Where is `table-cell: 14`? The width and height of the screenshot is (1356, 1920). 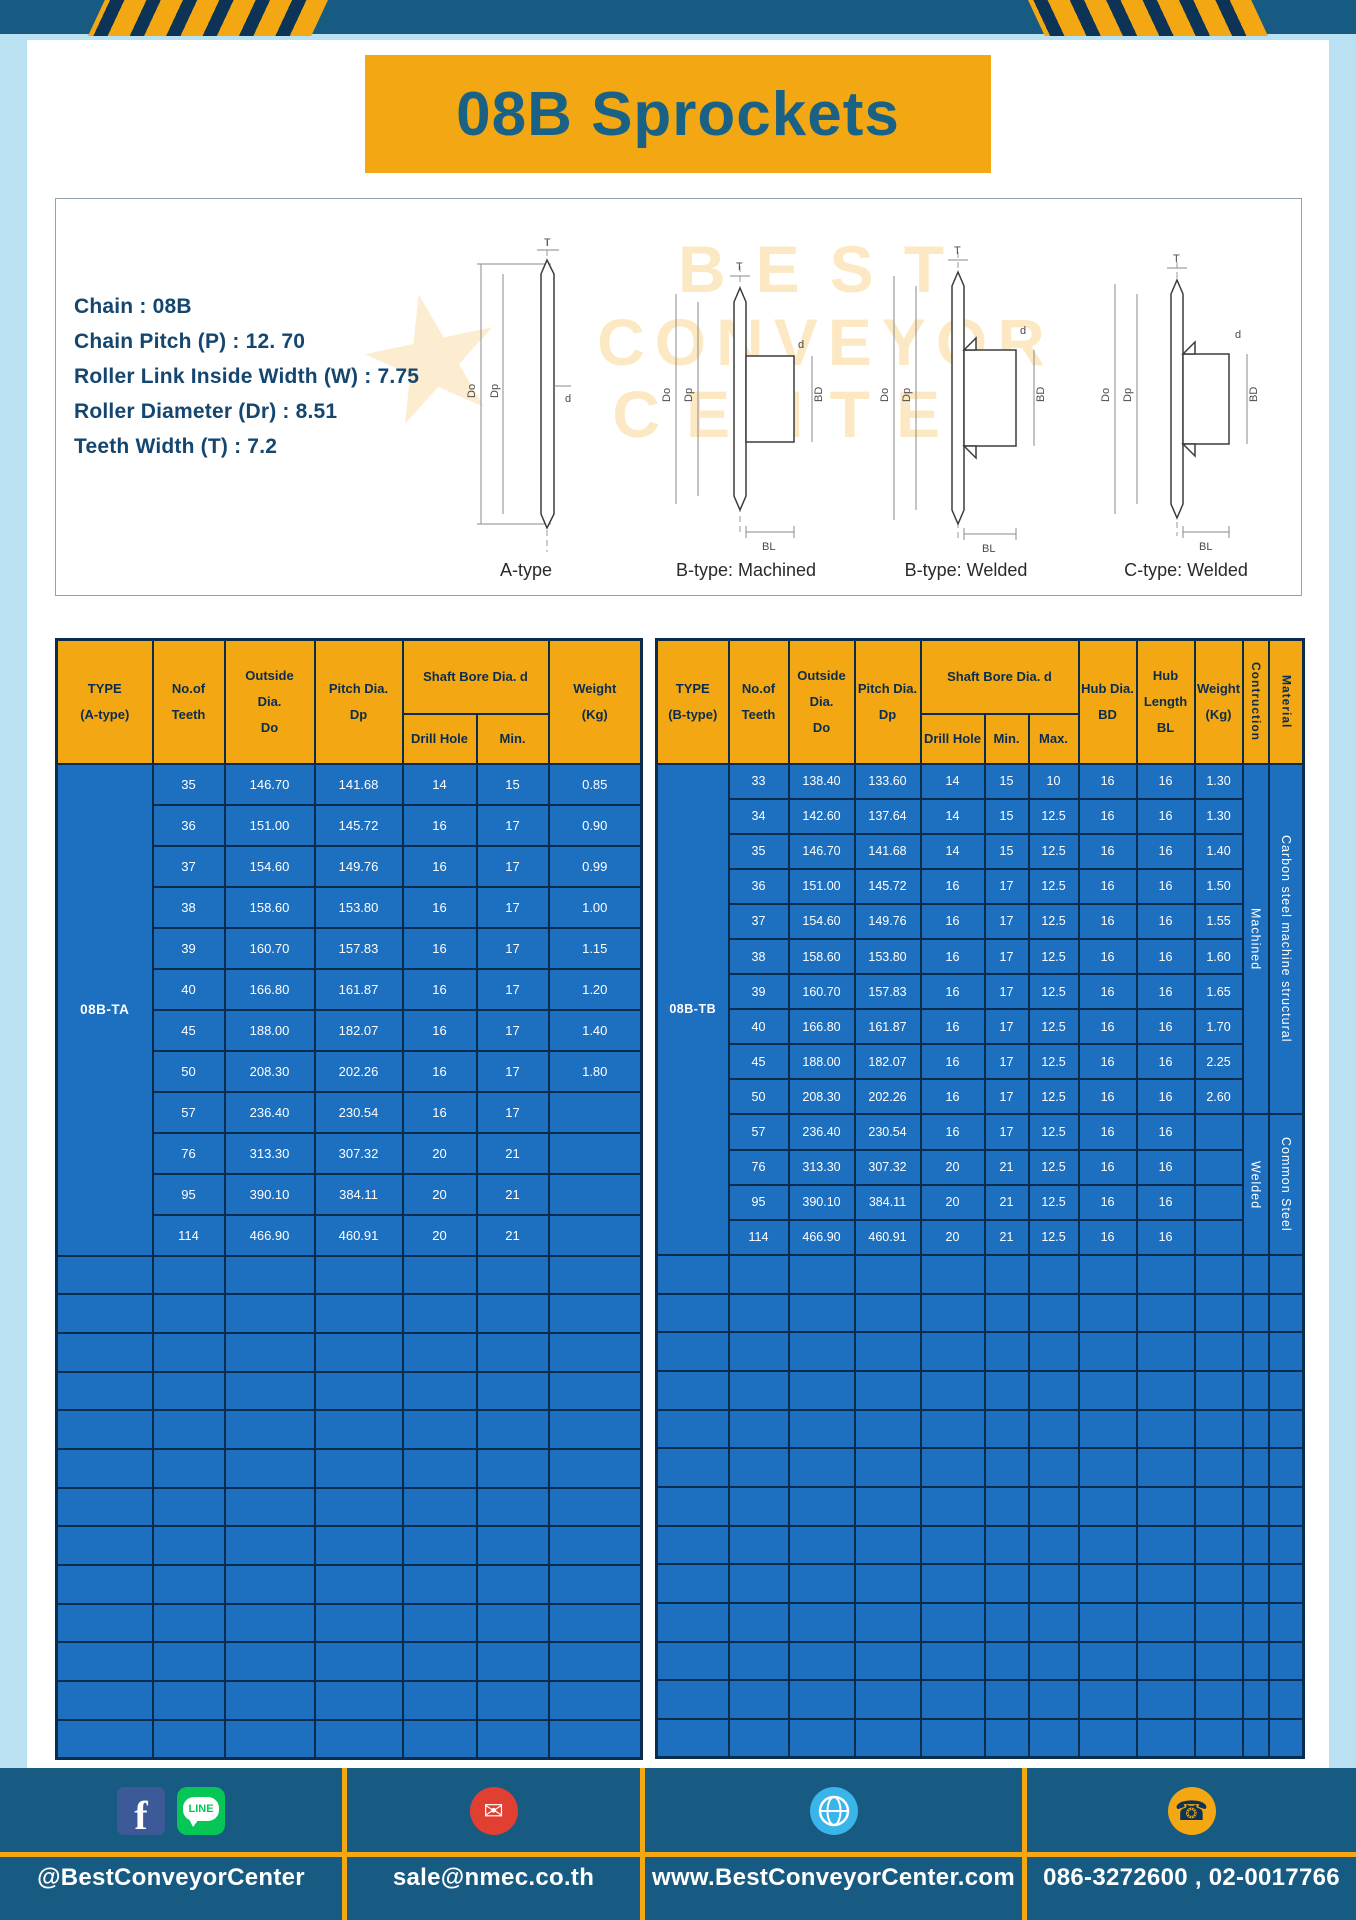
table-cell: 14 is located at coordinates (952, 851).